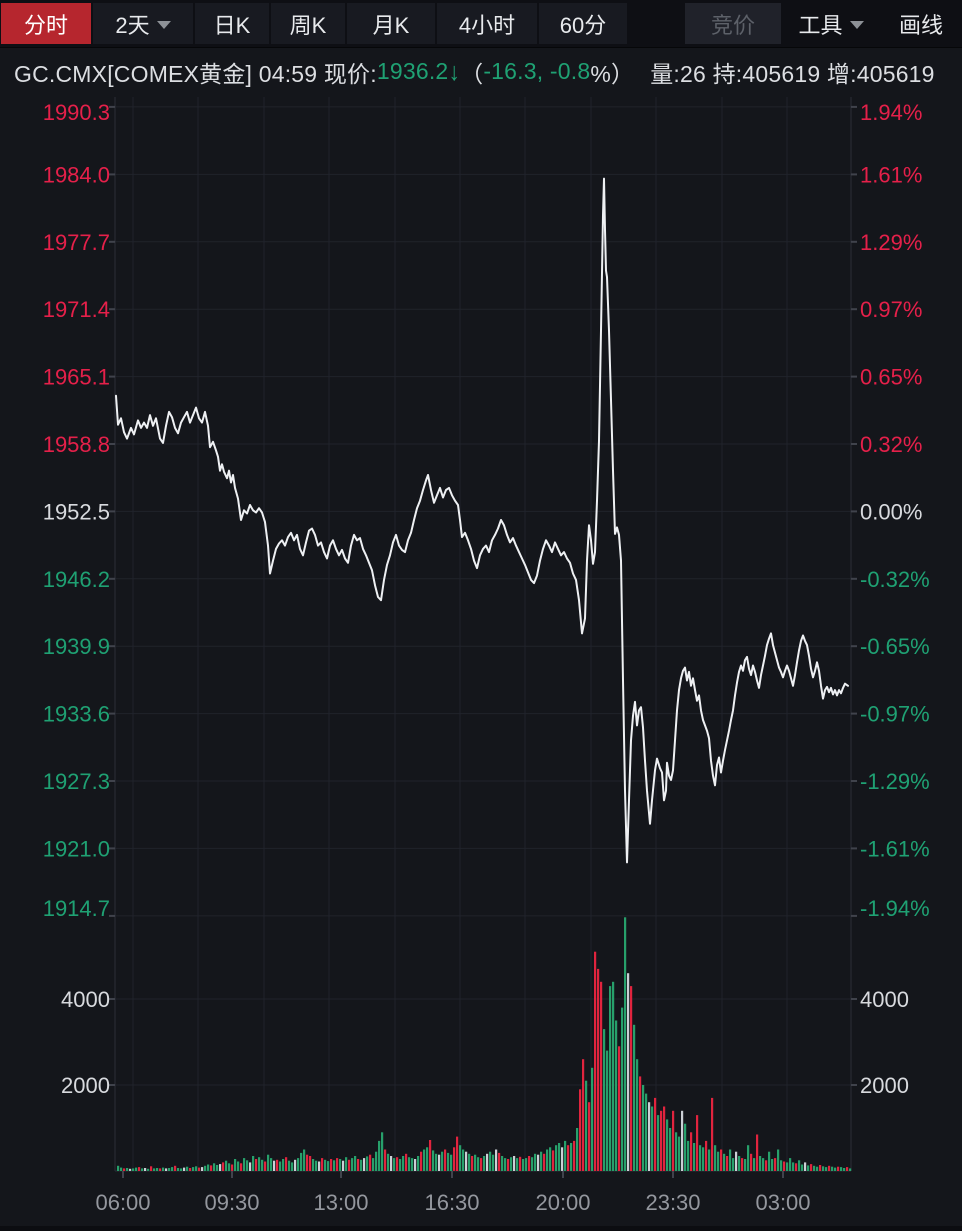  Describe the element at coordinates (895, 848) in the screenshot. I see `svg-text: -1.61%` at that location.